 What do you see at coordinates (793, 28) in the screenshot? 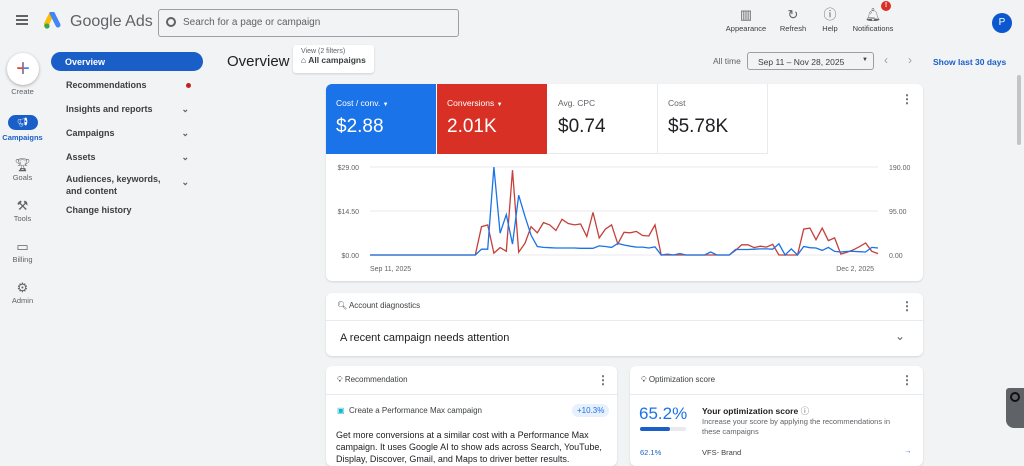
I see `refresh-label: Refresh` at bounding box center [793, 28].